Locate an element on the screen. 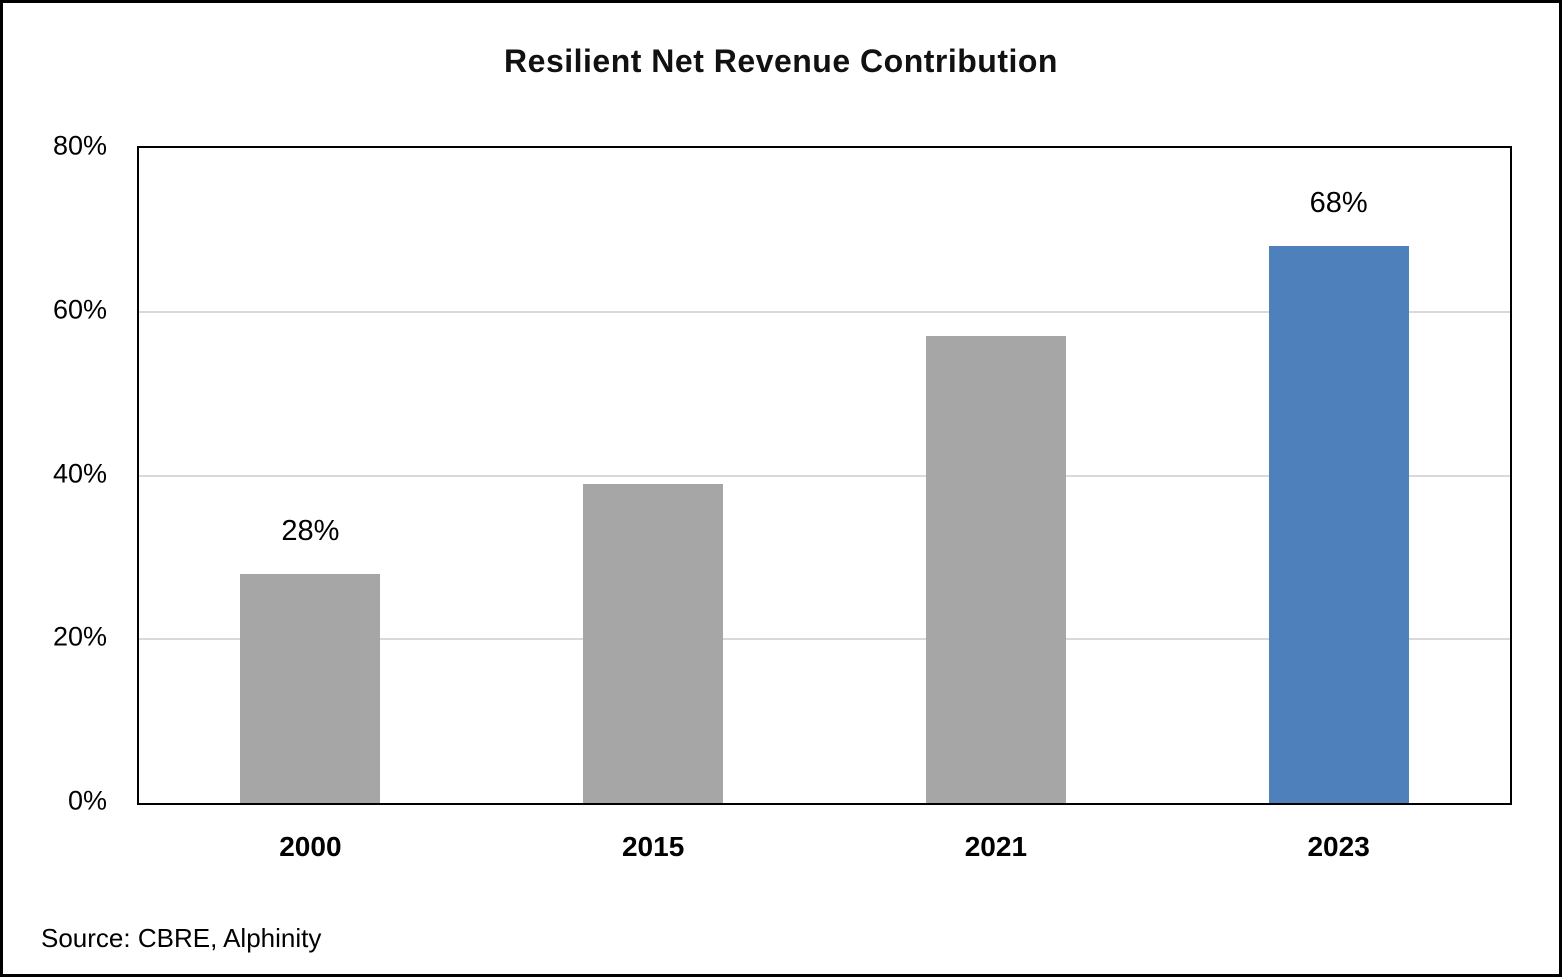 The width and height of the screenshot is (1562, 977). x-tick-label-2021: 2021 is located at coordinates (996, 846).